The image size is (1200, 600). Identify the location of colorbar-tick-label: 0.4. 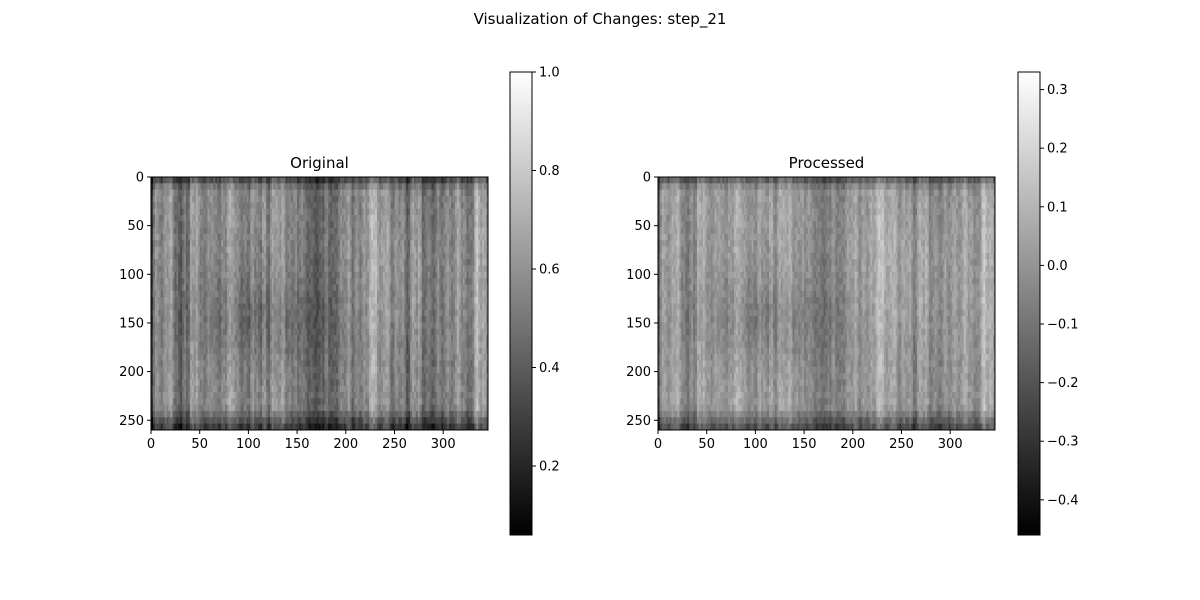
(549, 368).